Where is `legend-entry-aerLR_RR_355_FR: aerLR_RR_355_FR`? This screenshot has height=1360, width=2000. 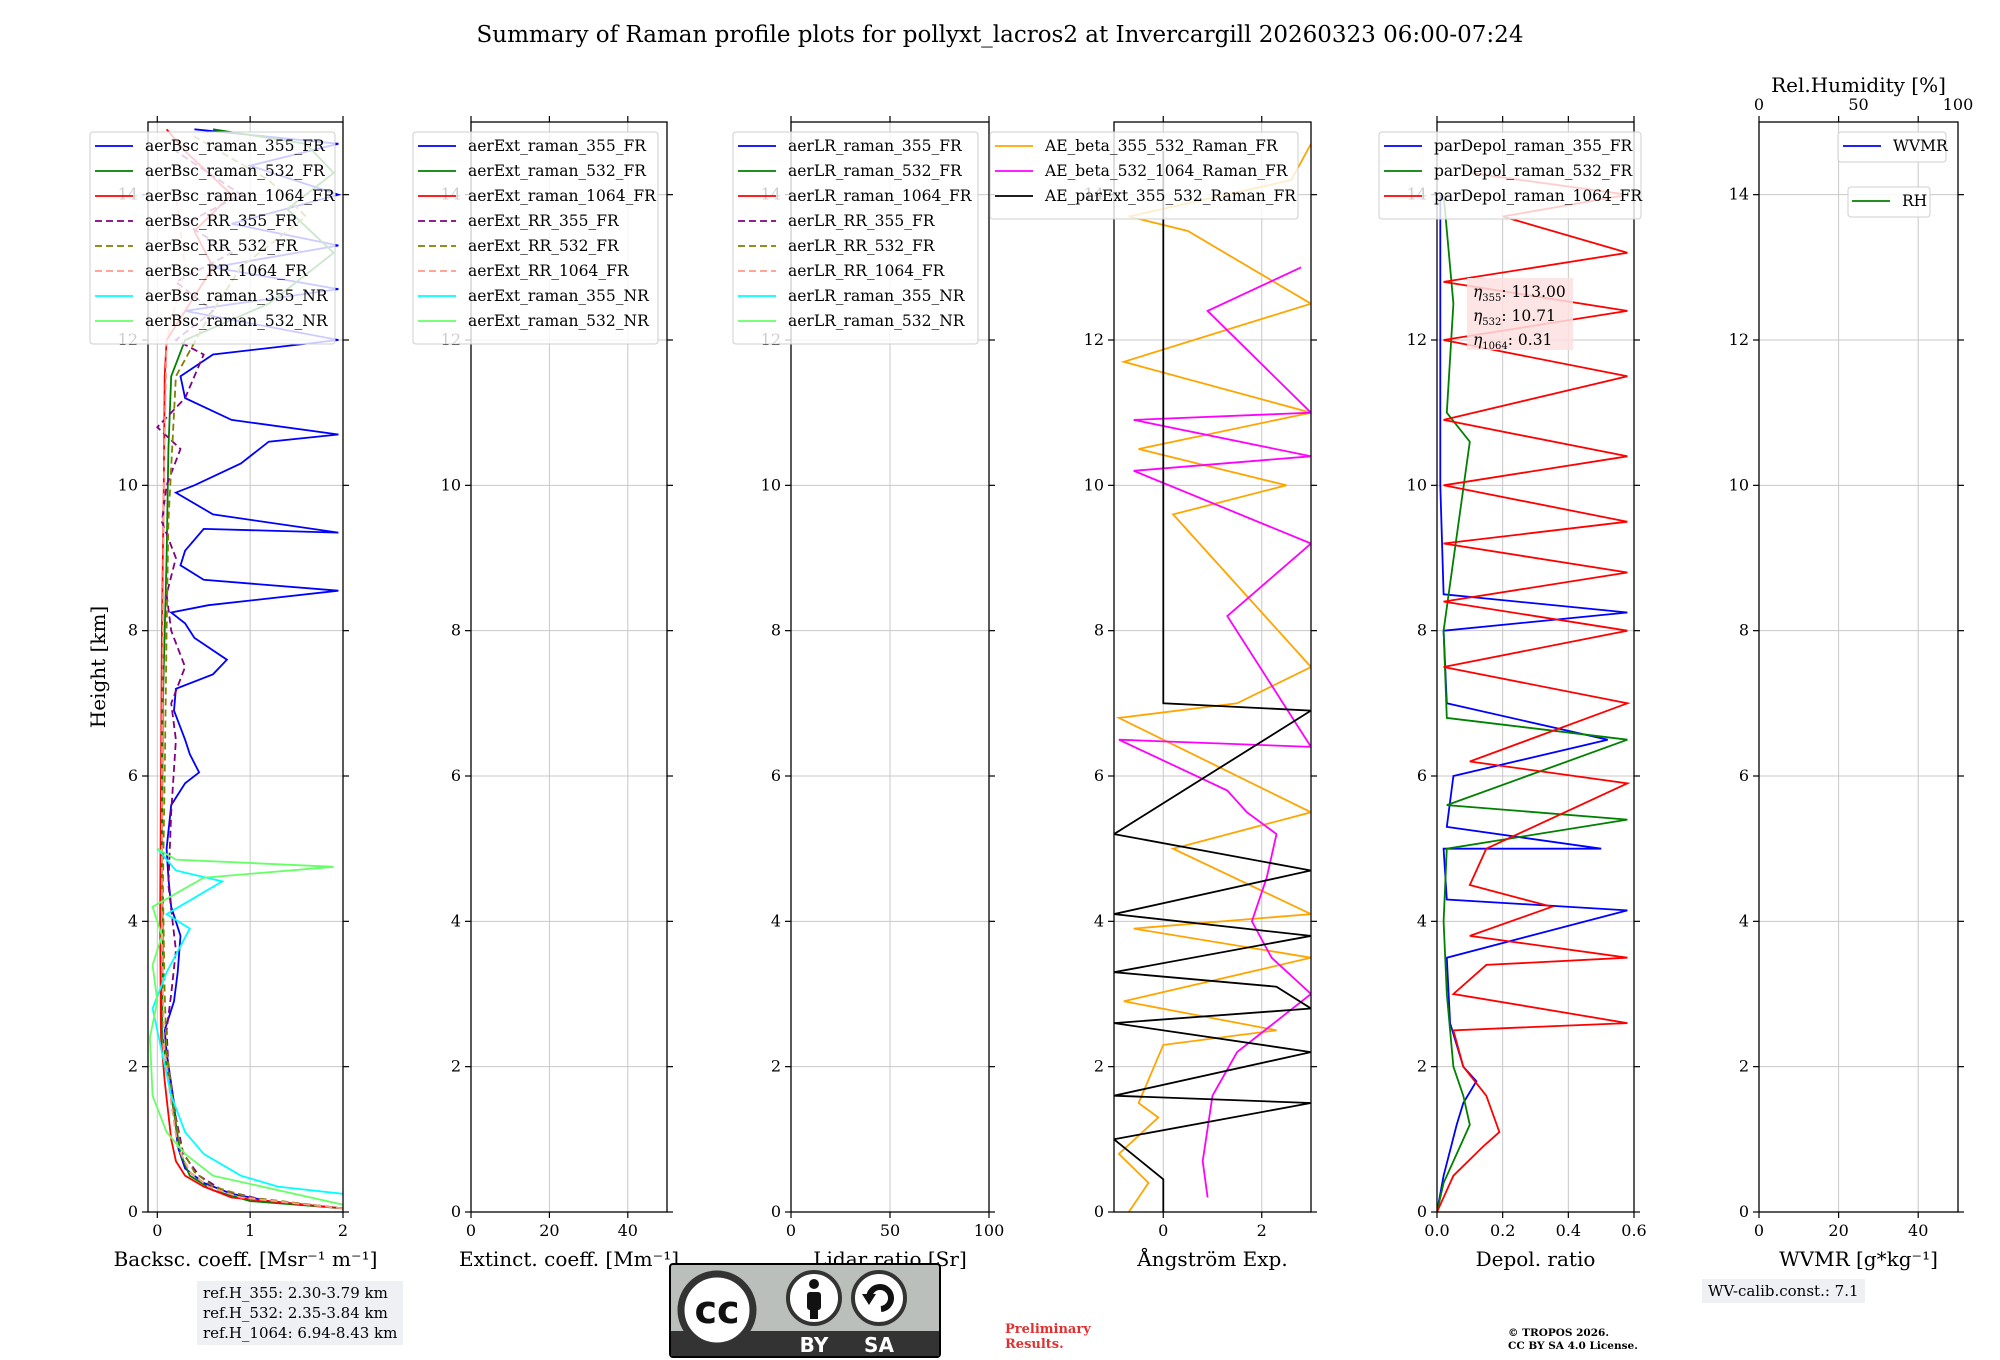 legend-entry-aerLR_RR_355_FR: aerLR_RR_355_FR is located at coordinates (862, 221).